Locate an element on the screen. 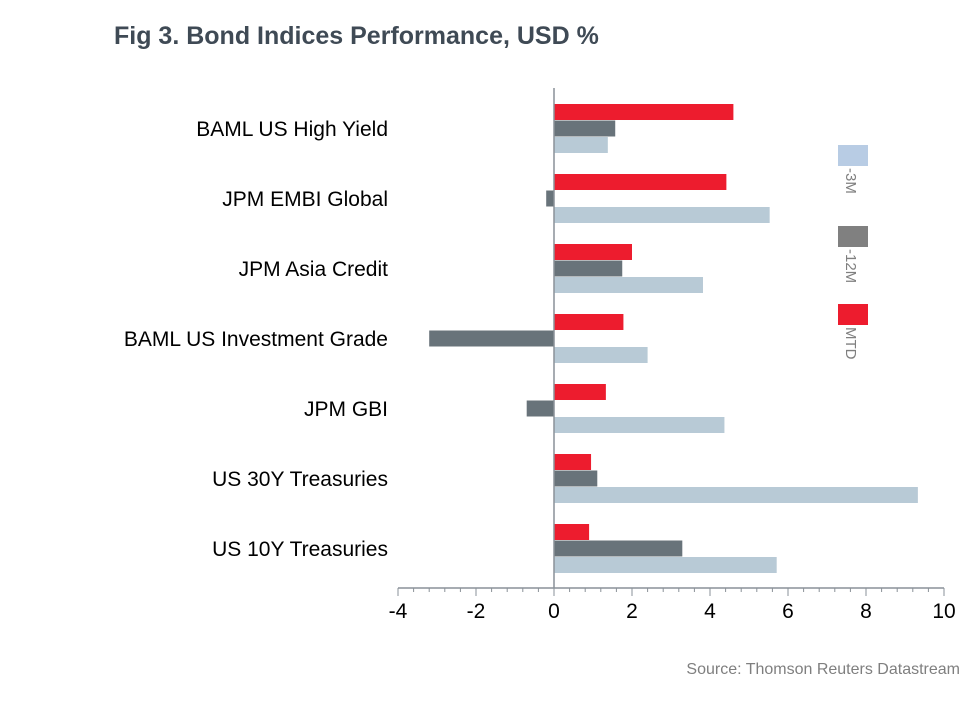  x-tick-label: 2 is located at coordinates (632, 611).